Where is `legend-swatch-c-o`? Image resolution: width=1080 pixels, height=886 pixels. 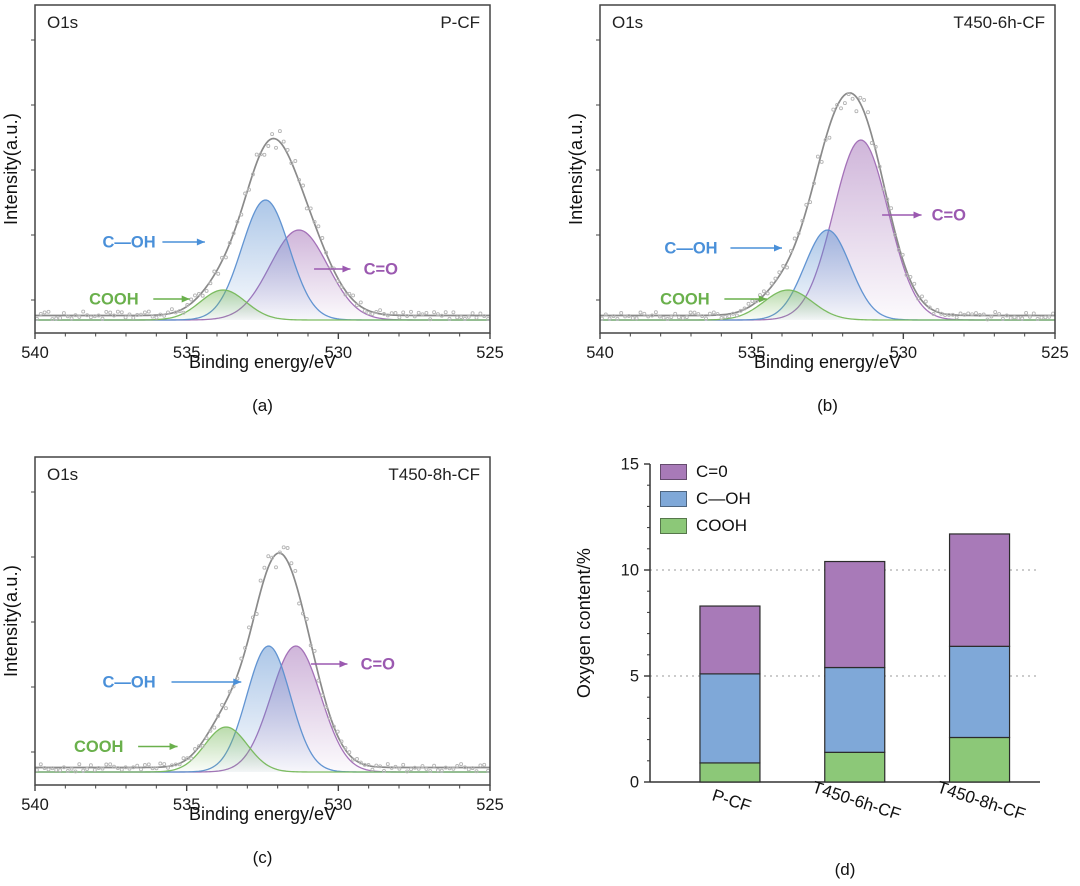
legend-swatch-c-o is located at coordinates (673, 472).